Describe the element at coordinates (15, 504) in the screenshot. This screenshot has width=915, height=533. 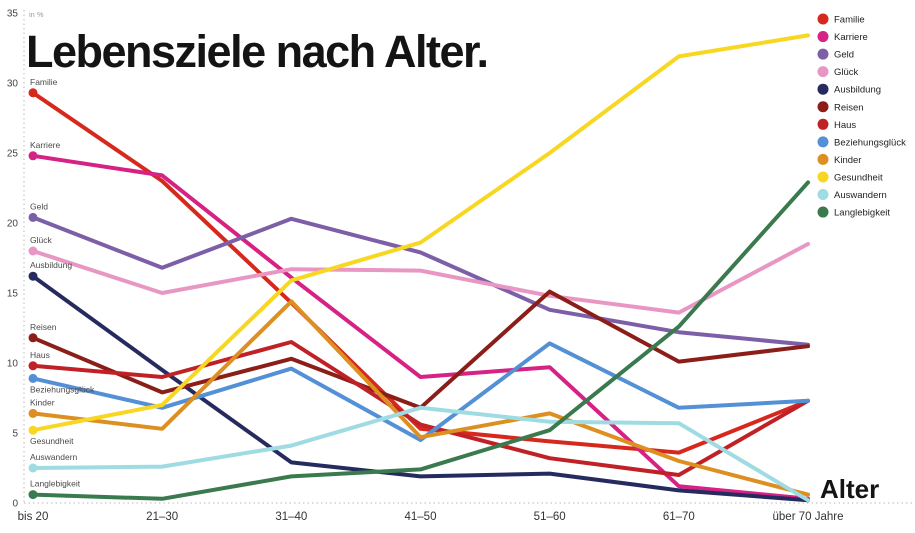
I see `y-tick-label-0: 0` at that location.